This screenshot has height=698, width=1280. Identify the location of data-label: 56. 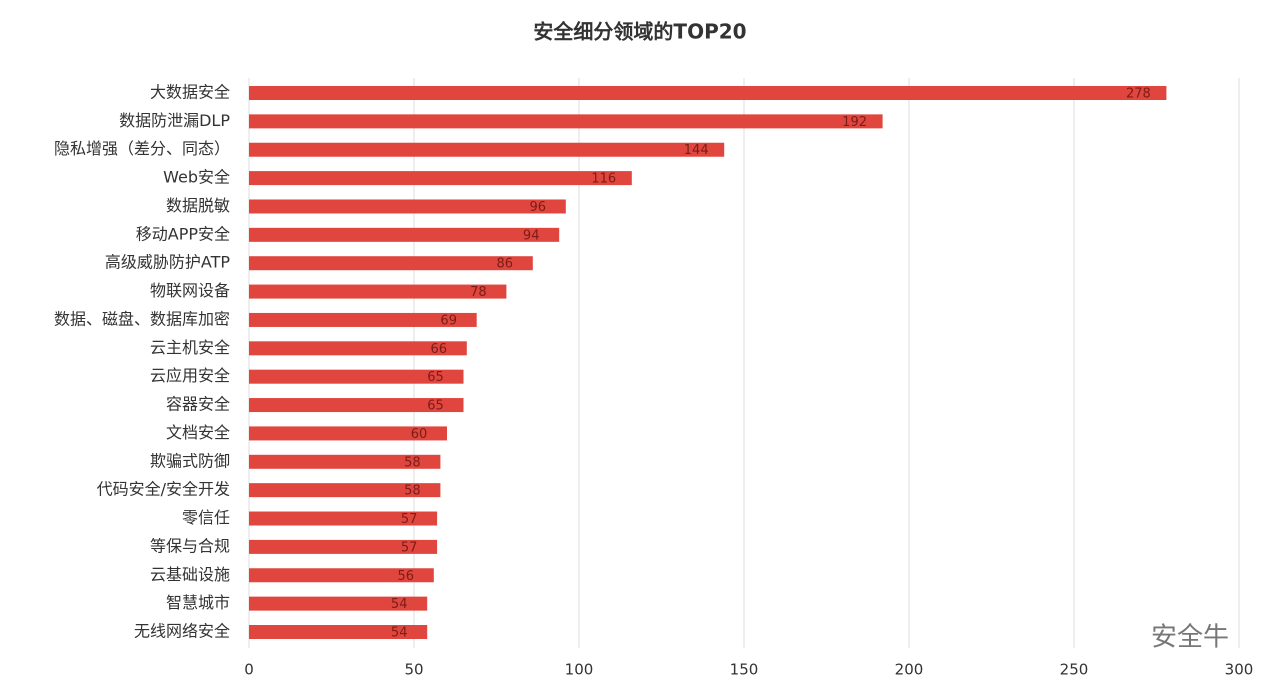
(406, 576).